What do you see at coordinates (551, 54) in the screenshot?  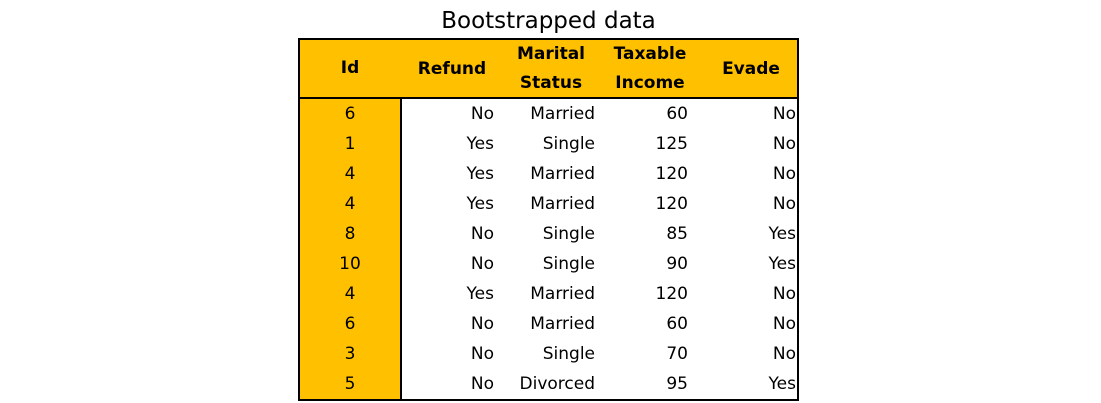 I see `header-marital-line1: Marital` at bounding box center [551, 54].